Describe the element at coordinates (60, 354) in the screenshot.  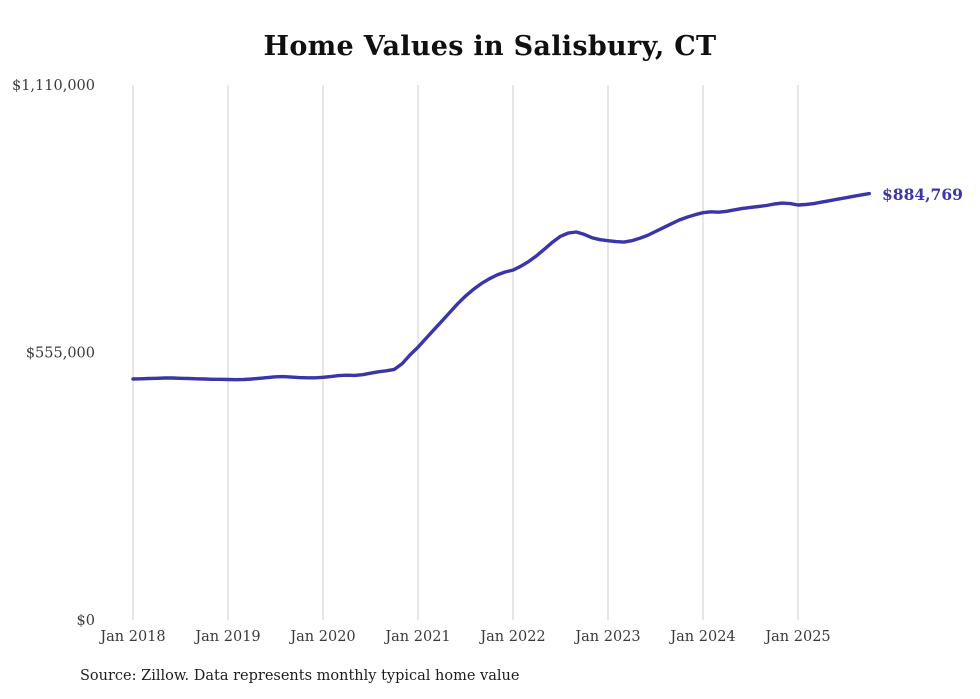
I see `y-axis-tick-label: $555,000` at that location.